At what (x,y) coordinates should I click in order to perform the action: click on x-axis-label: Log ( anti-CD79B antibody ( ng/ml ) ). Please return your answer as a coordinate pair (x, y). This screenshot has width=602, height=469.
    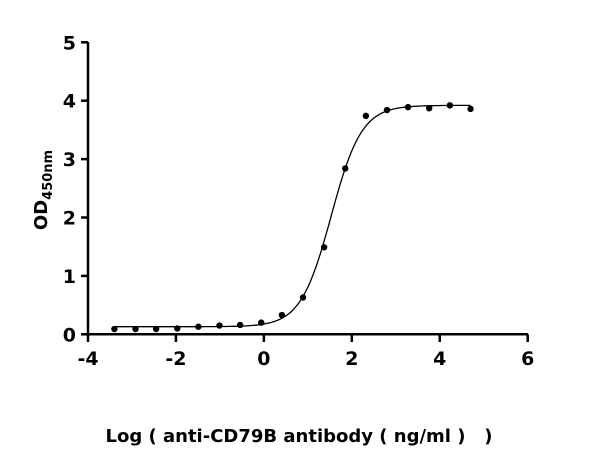
    Looking at the image, I should click on (299, 436).